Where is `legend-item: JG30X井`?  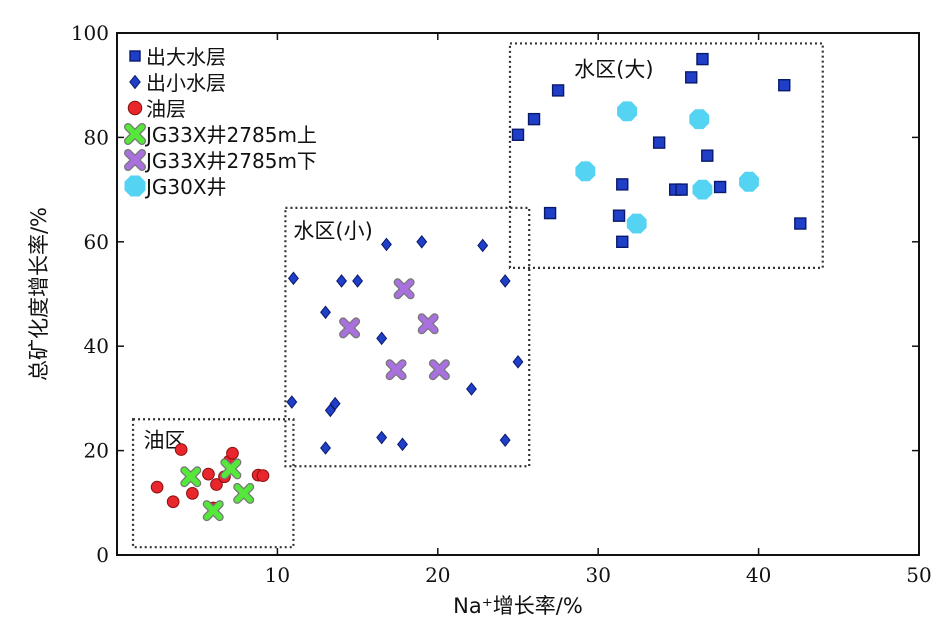 legend-item: JG30X井 is located at coordinates (175, 187).